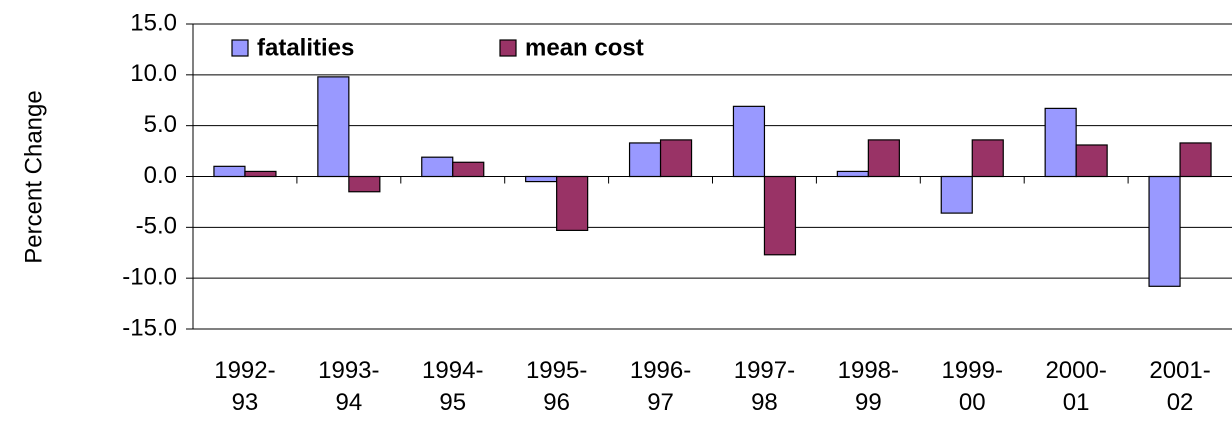  What do you see at coordinates (149, 277) in the screenshot?
I see `y-tick-label: -10.0` at bounding box center [149, 277].